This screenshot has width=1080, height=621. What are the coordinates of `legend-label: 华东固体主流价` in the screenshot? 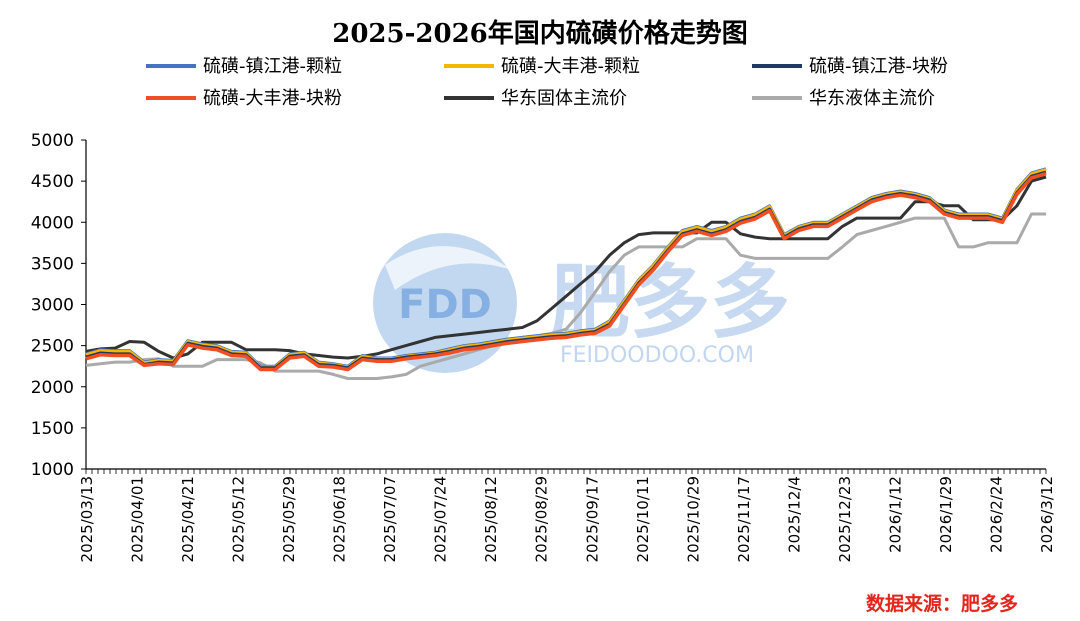 It's located at (564, 98).